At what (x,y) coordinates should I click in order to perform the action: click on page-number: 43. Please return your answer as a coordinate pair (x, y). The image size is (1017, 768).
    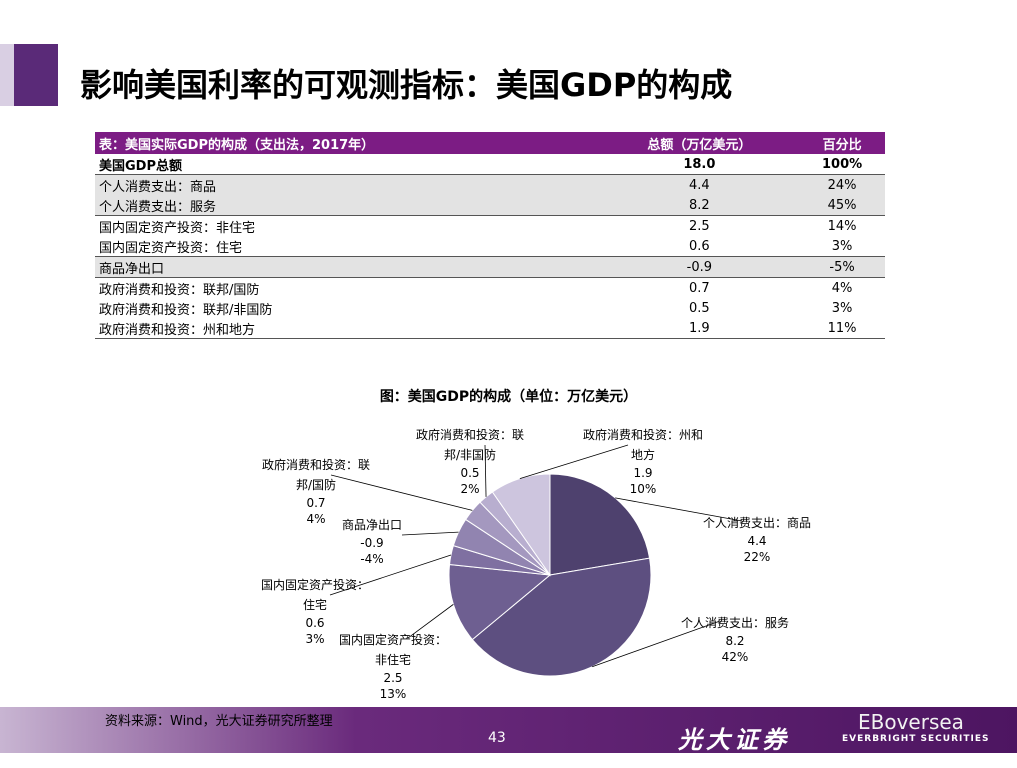
    Looking at the image, I should click on (497, 738).